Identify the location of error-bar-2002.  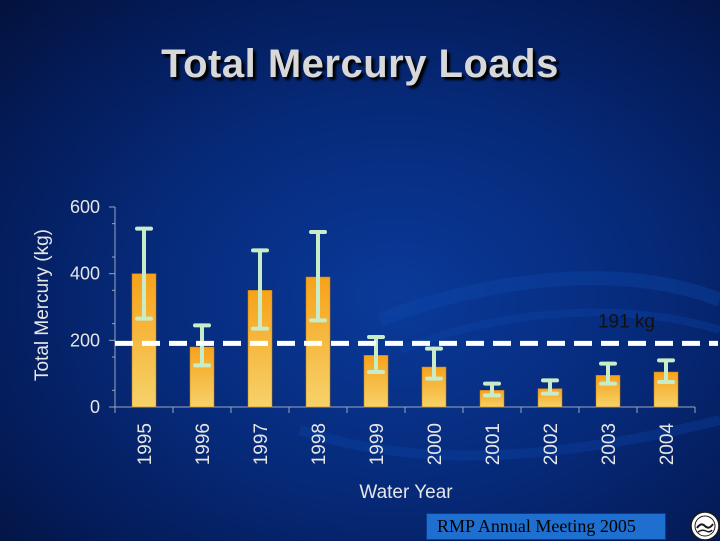
(550, 387).